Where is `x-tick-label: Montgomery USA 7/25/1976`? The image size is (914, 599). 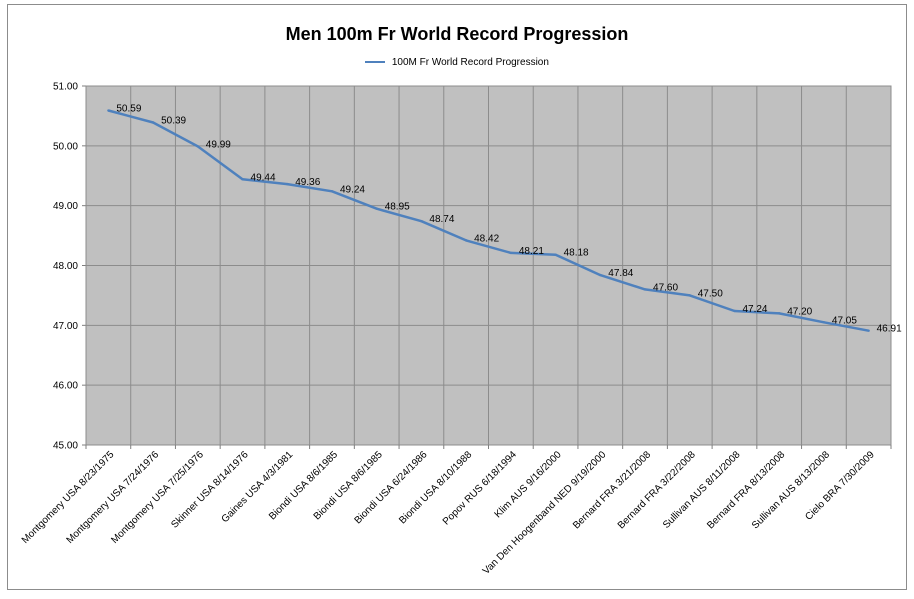
x-tick-label: Montgomery USA 7/25/1976 is located at coordinates (157, 497).